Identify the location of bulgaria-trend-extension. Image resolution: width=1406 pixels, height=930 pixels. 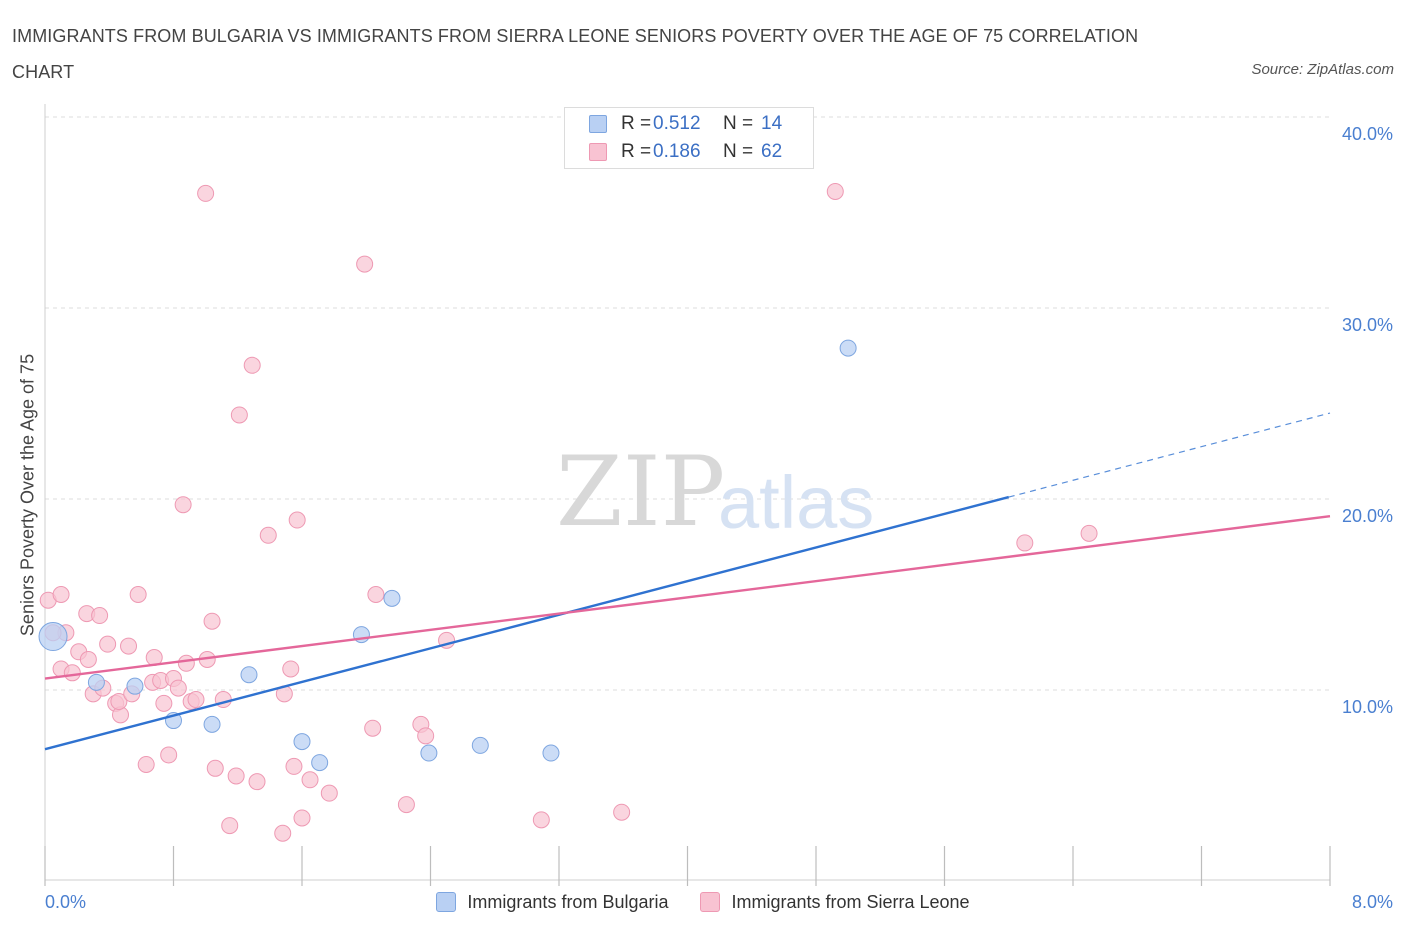
(1169, 455).